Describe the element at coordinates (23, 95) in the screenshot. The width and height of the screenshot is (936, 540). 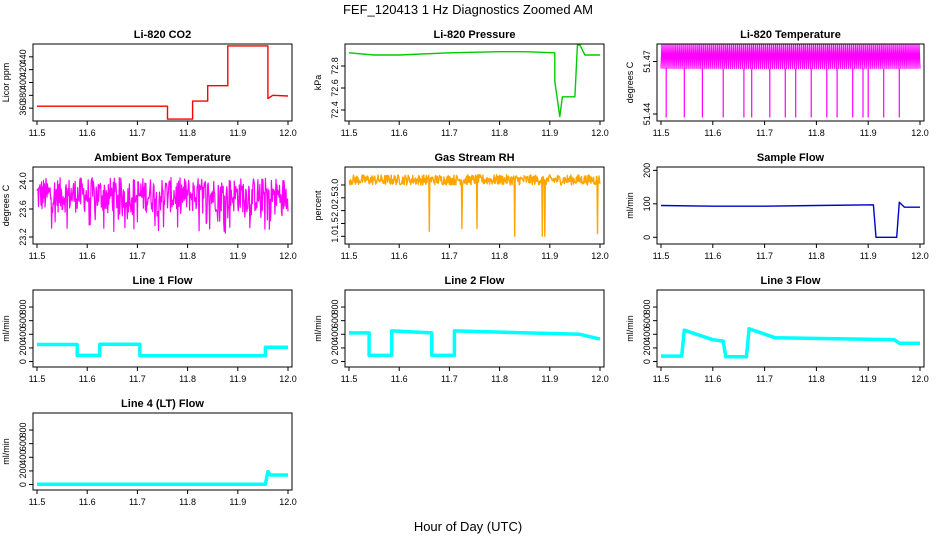
I see `y-tick-label: 380` at that location.